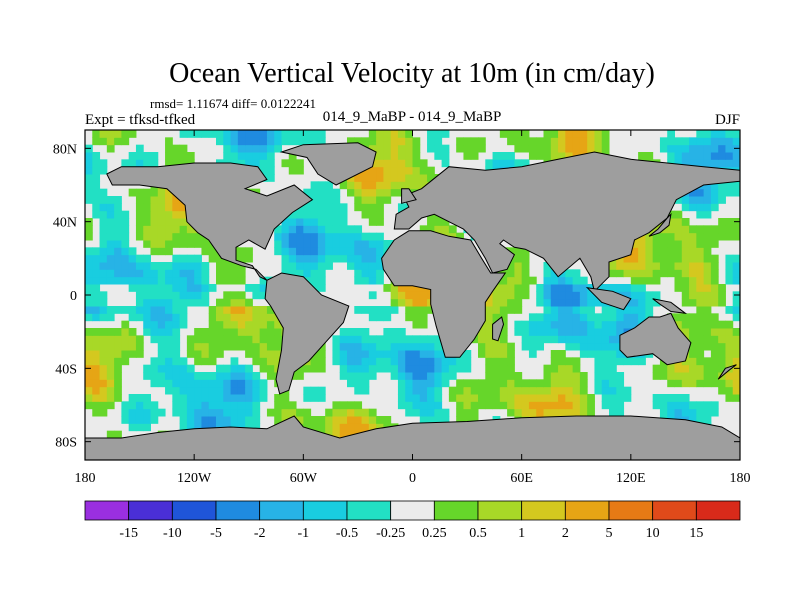 The width and height of the screenshot is (800, 600). What do you see at coordinates (434, 533) in the screenshot?
I see `colorbar-label: 0.25` at bounding box center [434, 533].